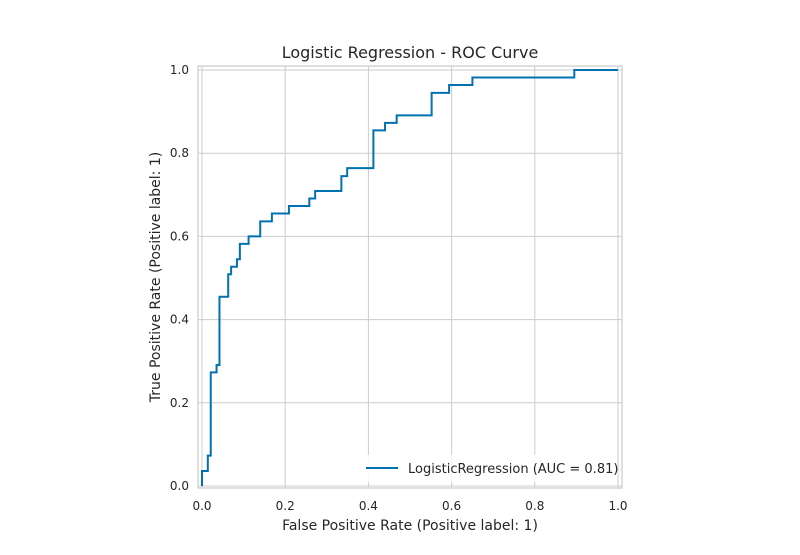  I want to click on y-tick-label: 0.4, so click(179, 320).